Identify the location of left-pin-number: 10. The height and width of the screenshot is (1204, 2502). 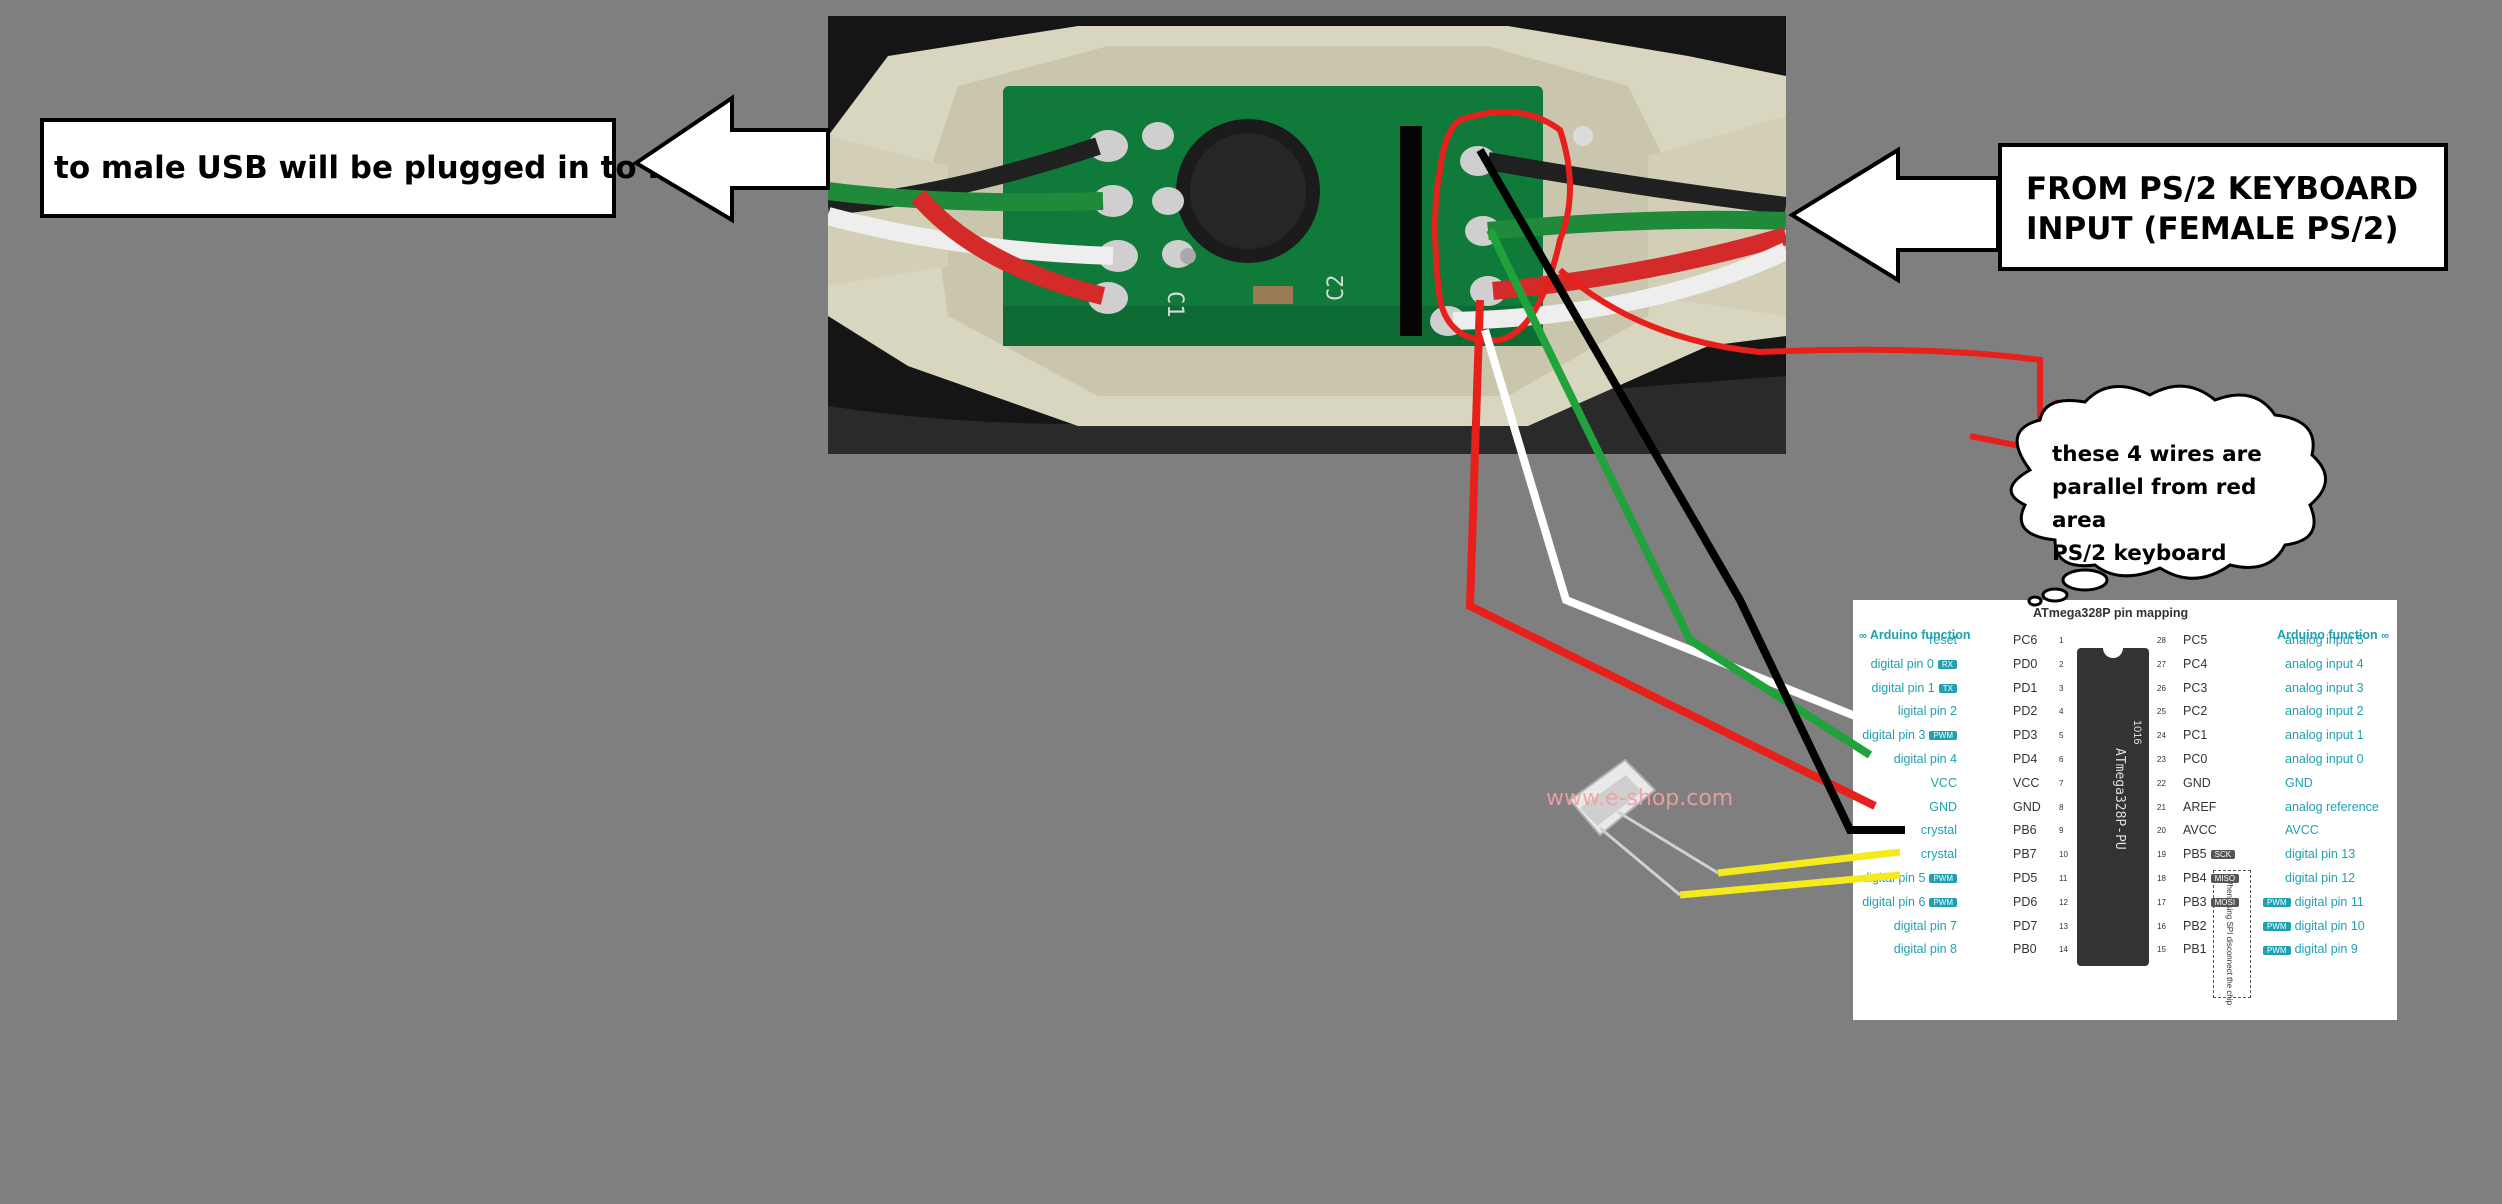
(2063, 855).